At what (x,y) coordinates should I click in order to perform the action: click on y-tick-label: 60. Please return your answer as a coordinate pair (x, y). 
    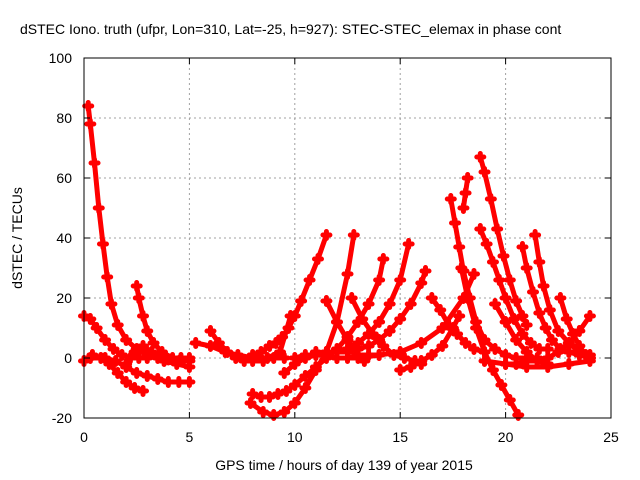
    Looking at the image, I should click on (64, 178).